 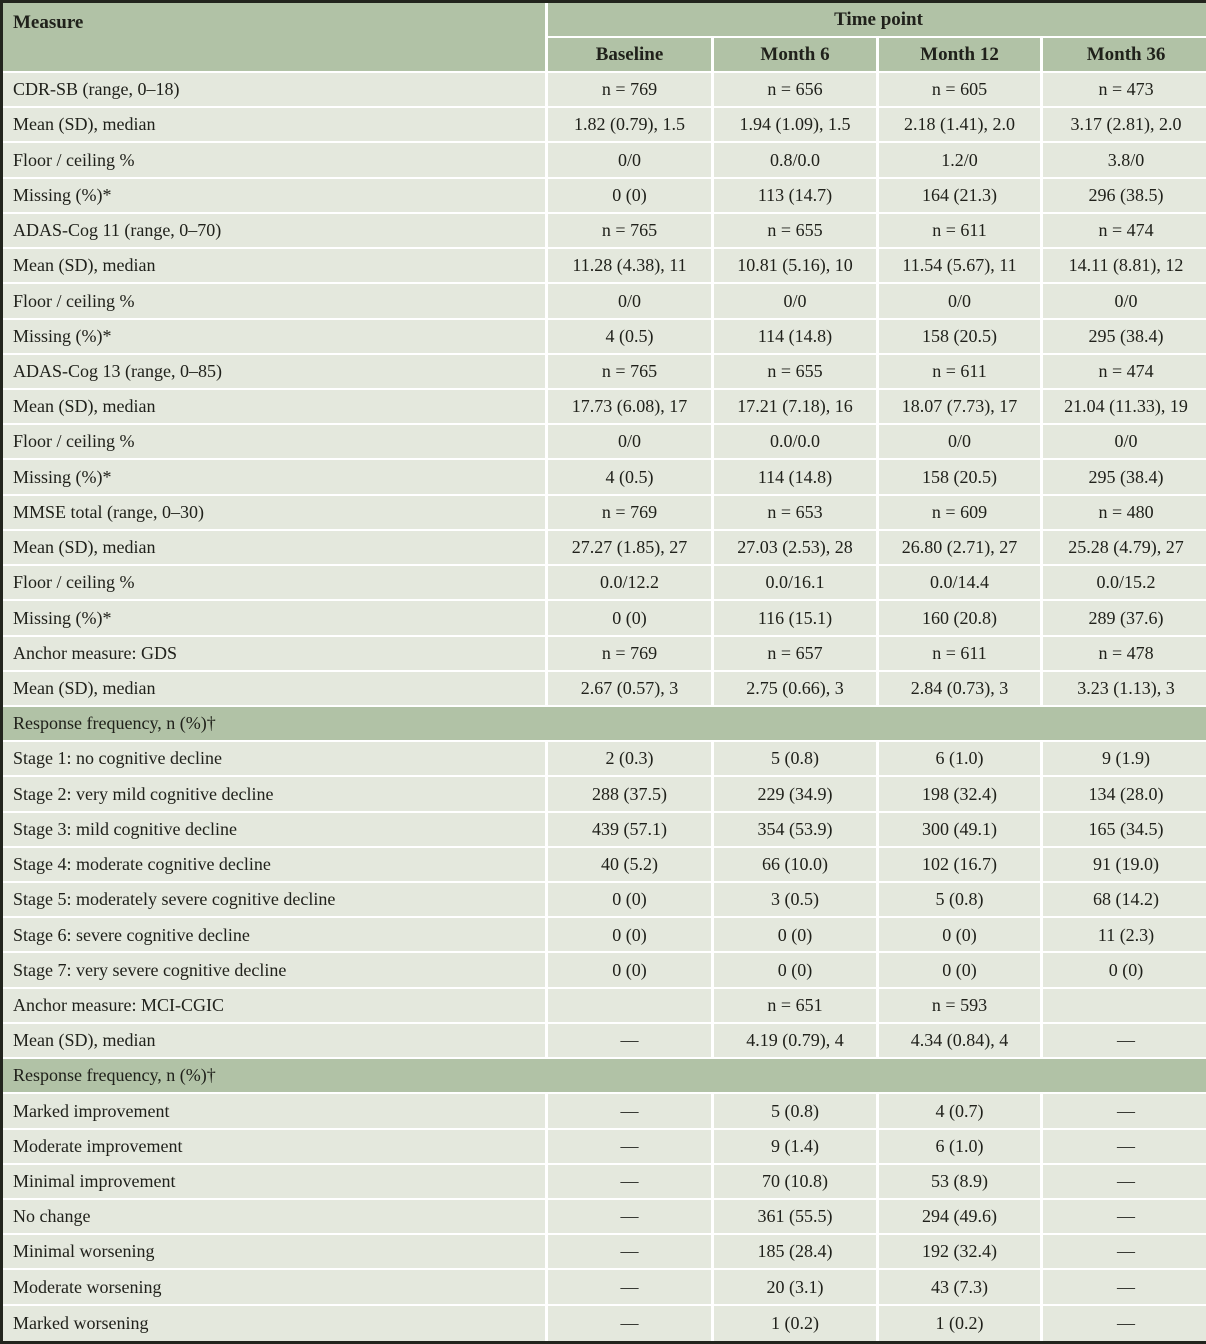 I want to click on value-cell: n = 651, so click(x=796, y=1006).